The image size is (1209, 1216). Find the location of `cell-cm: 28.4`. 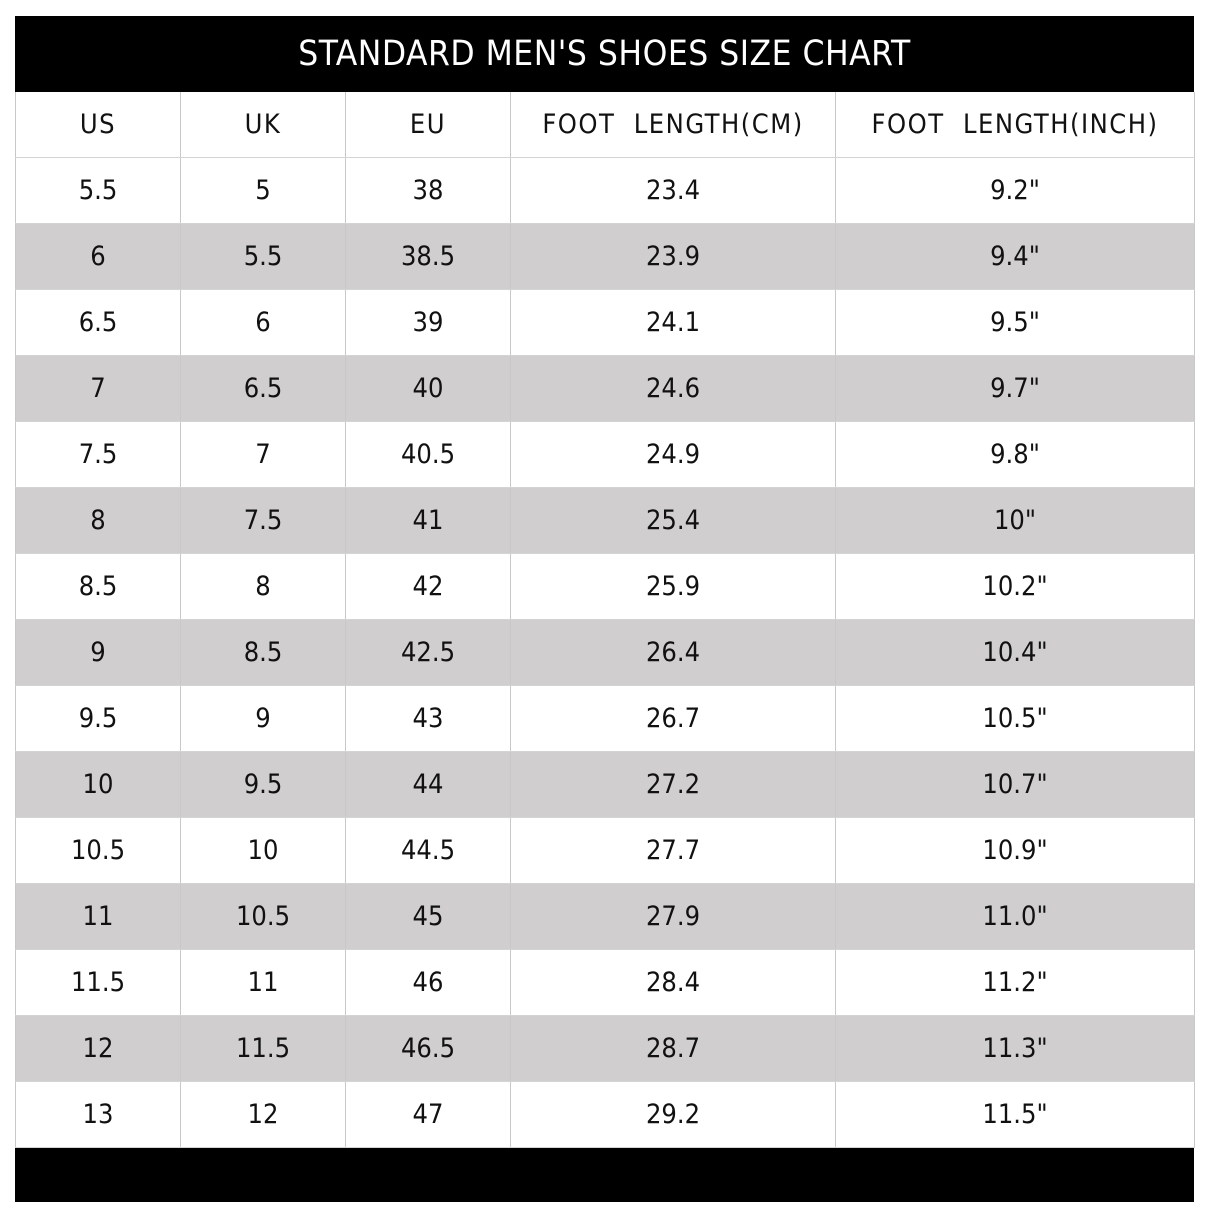

cell-cm: 28.4 is located at coordinates (673, 982).